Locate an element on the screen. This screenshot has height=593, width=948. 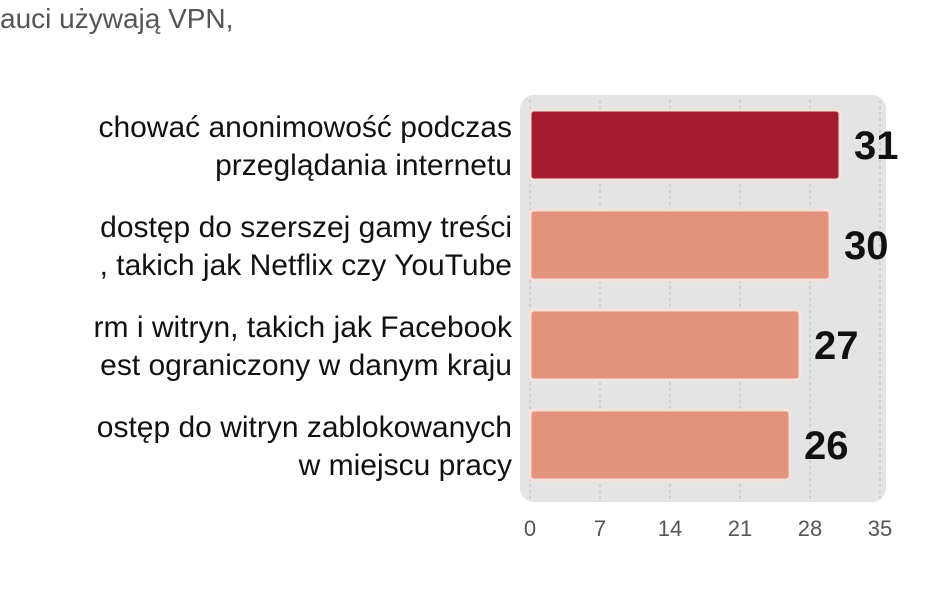
value-label: 30 is located at coordinates (866, 246).